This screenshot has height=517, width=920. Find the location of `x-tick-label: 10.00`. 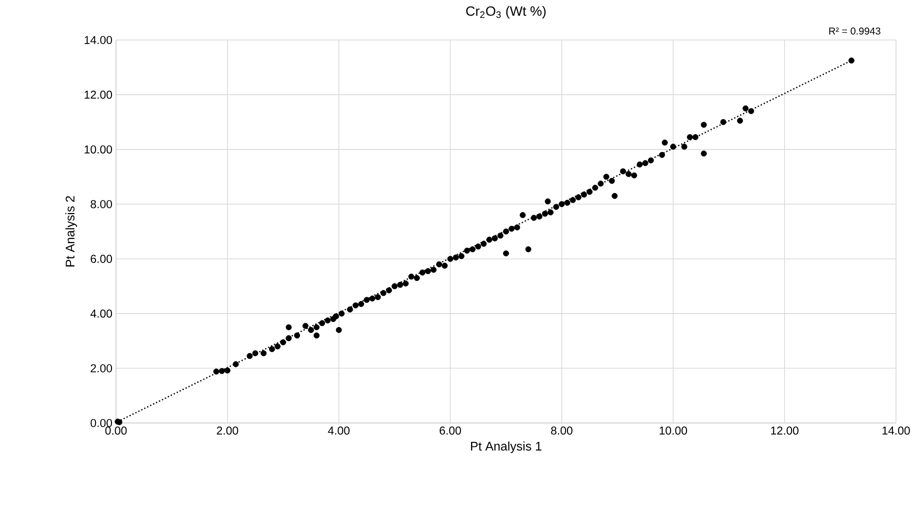

x-tick-label: 10.00 is located at coordinates (674, 430).